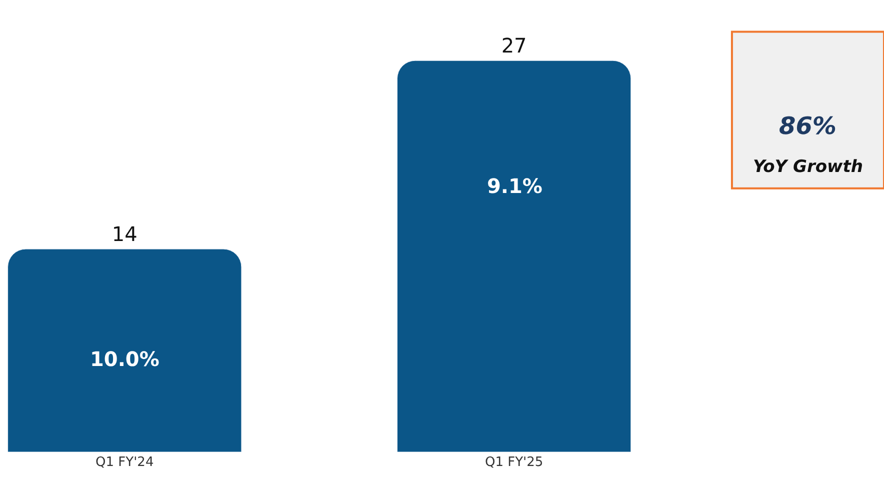  What do you see at coordinates (807, 126) in the screenshot?
I see `text: 86%` at bounding box center [807, 126].